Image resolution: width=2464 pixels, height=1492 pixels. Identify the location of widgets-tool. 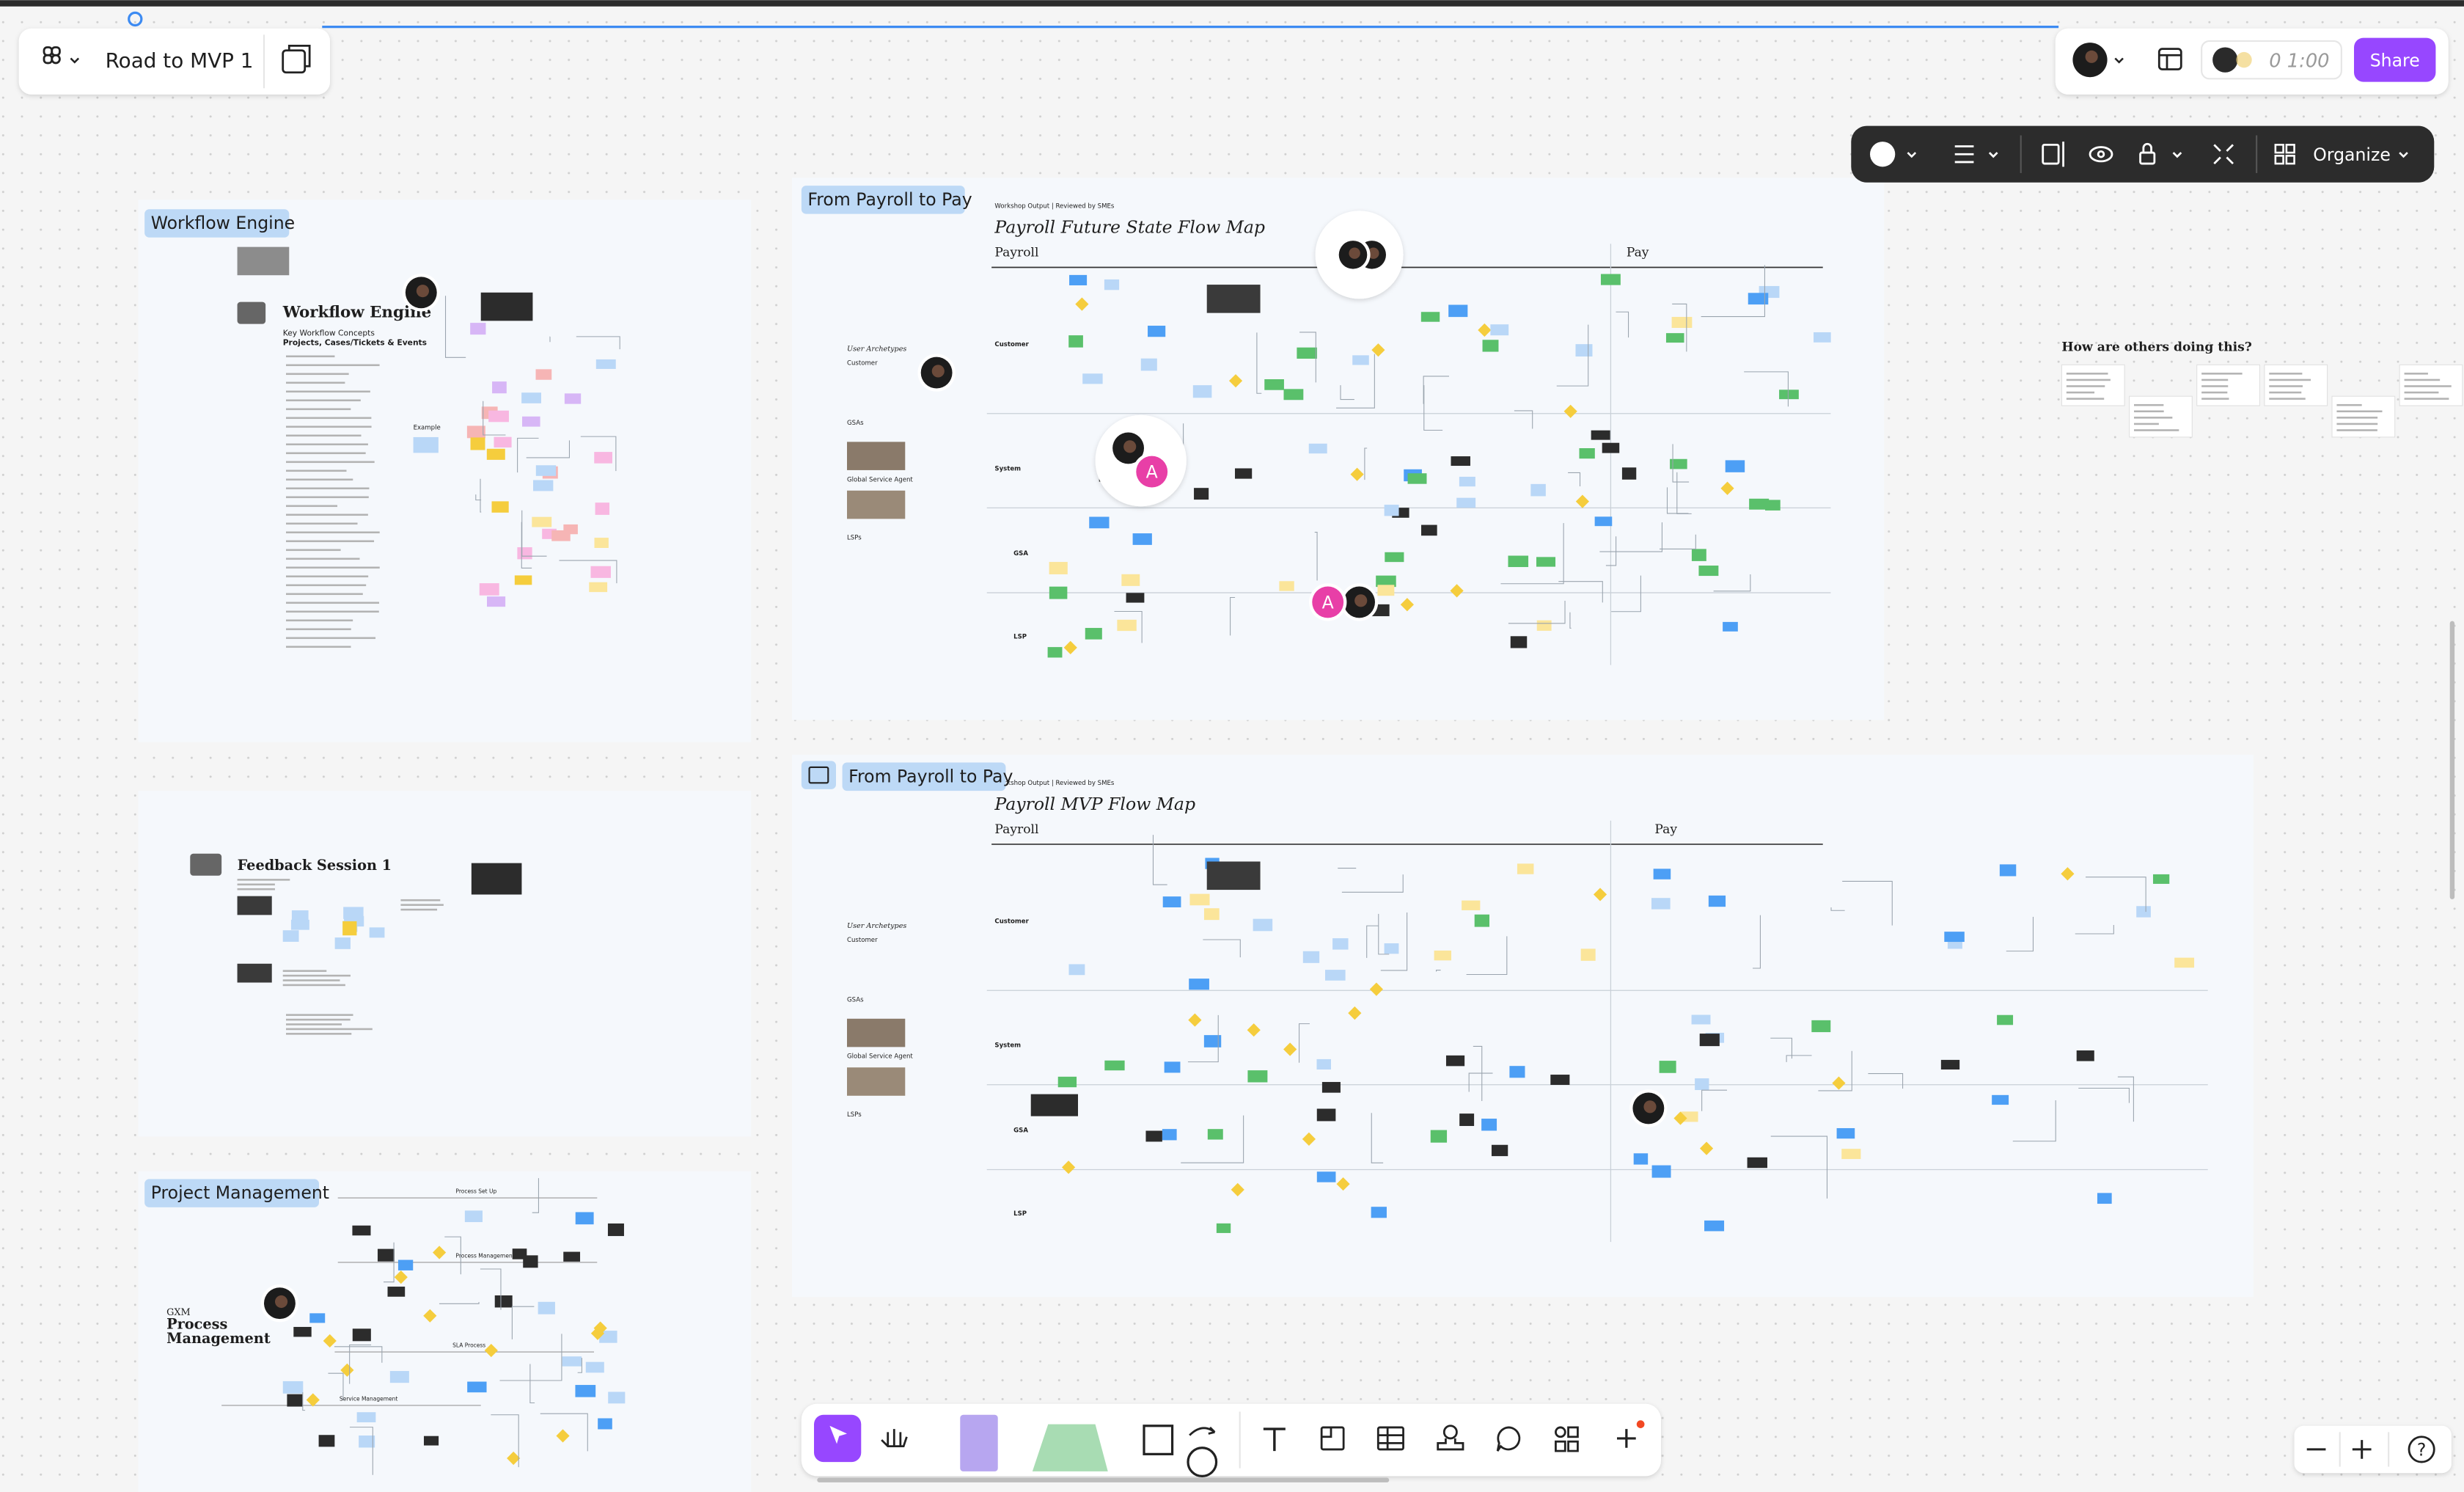
(1567, 1439).